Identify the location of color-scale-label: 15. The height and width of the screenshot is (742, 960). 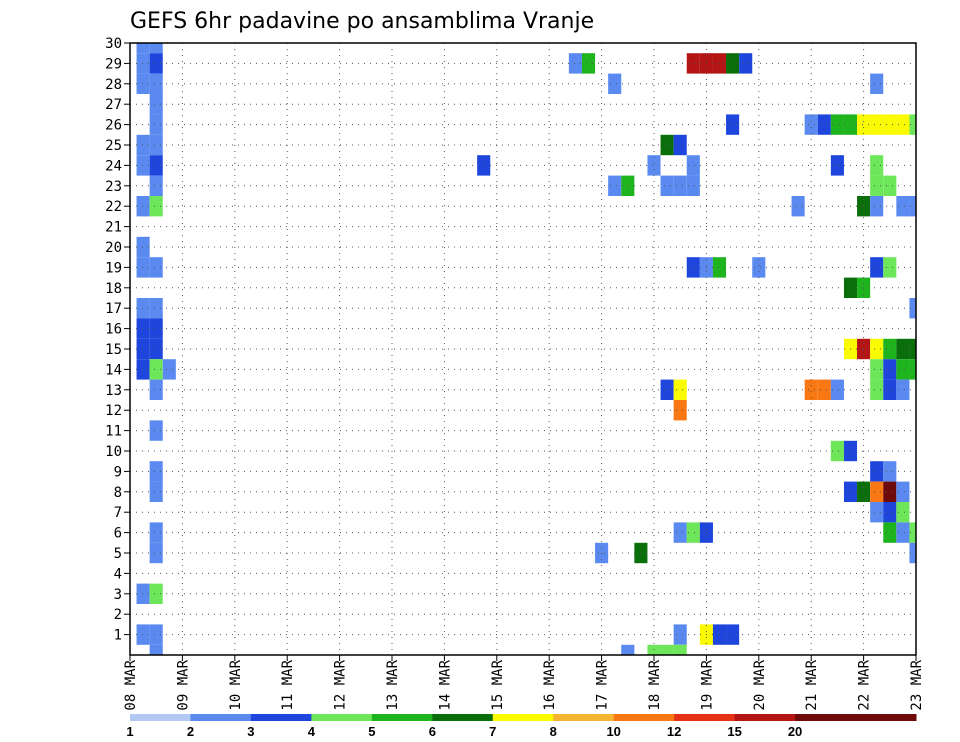
(734, 731).